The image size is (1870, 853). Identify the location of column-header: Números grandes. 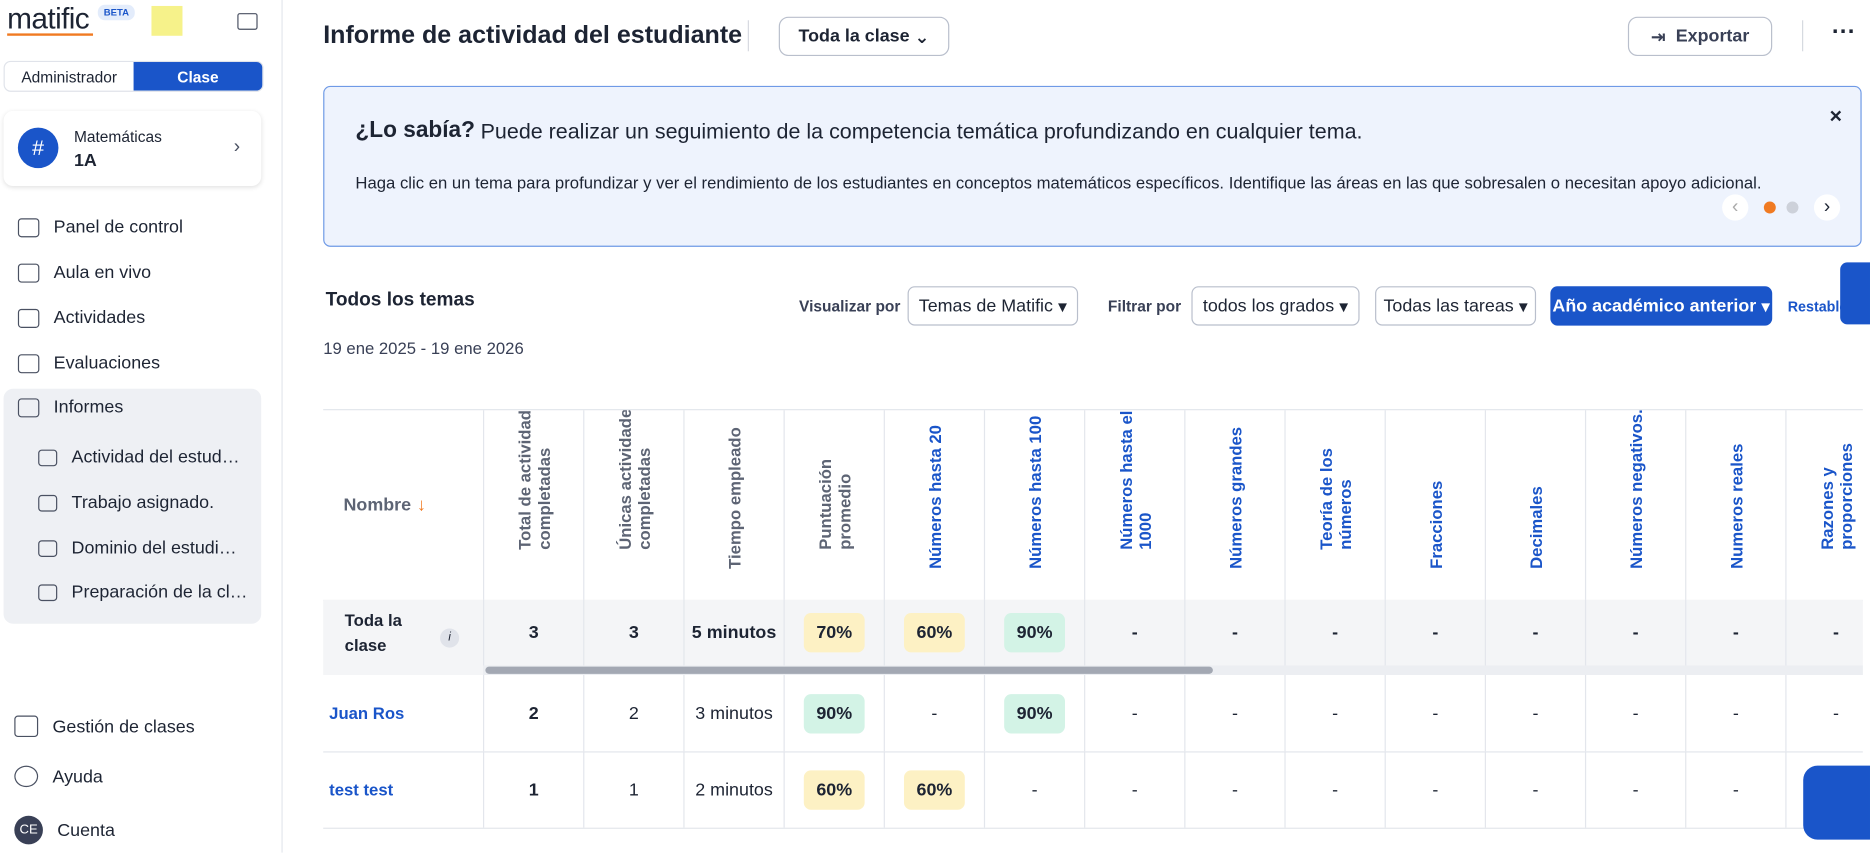
(1234, 505).